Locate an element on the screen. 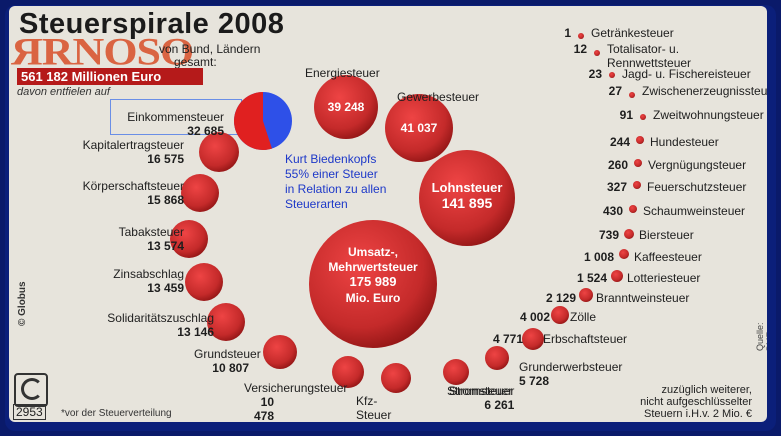 The image size is (781, 436). label-text: Zweitwohnungsteuer is located at coordinates (708, 115).